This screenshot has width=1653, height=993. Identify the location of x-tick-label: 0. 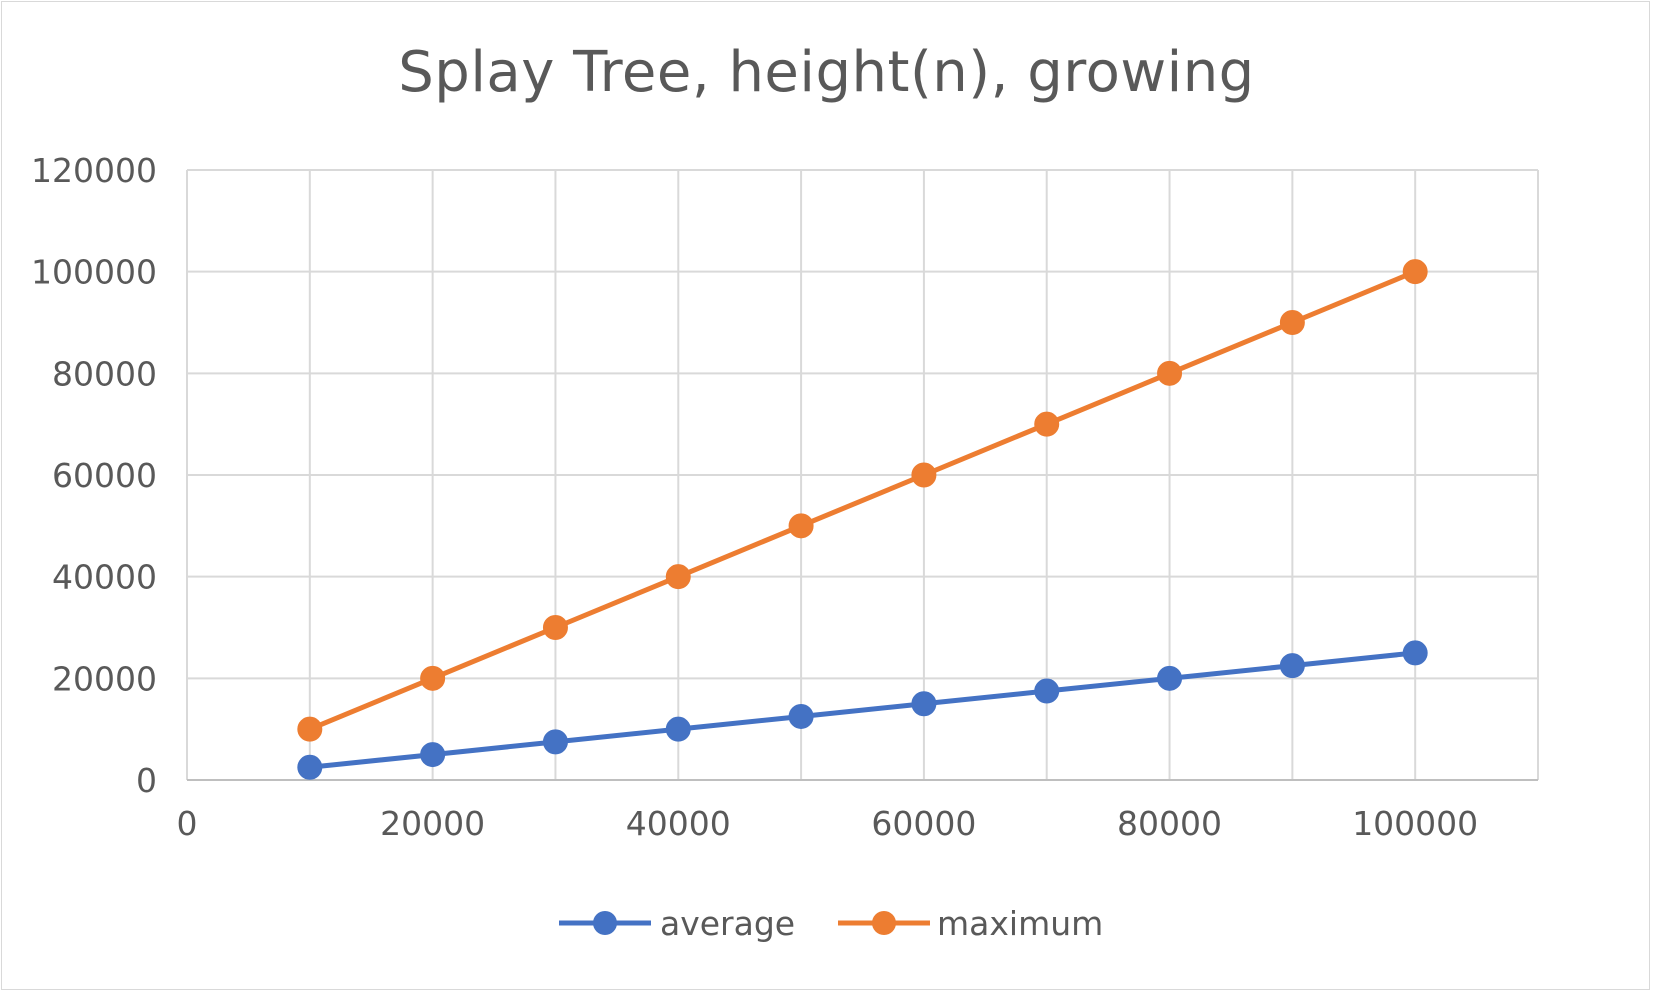
(187, 823).